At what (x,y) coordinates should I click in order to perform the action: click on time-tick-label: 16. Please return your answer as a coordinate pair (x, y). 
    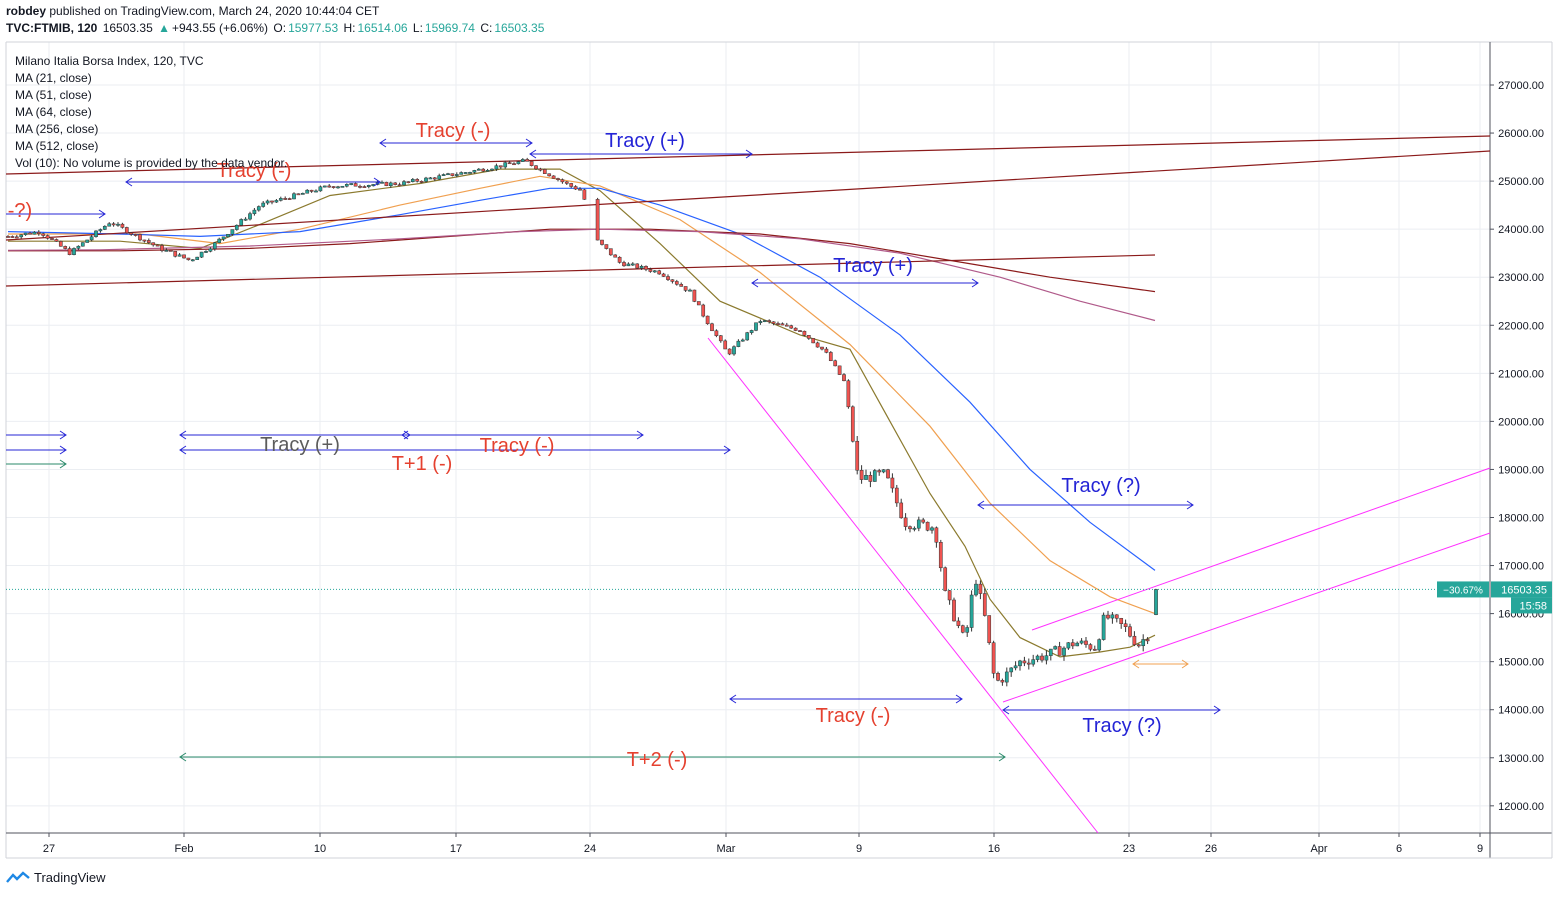
    Looking at the image, I should click on (994, 849).